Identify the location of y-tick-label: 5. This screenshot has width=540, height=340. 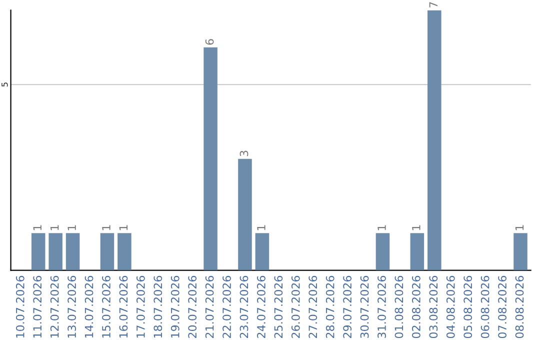
(5, 84).